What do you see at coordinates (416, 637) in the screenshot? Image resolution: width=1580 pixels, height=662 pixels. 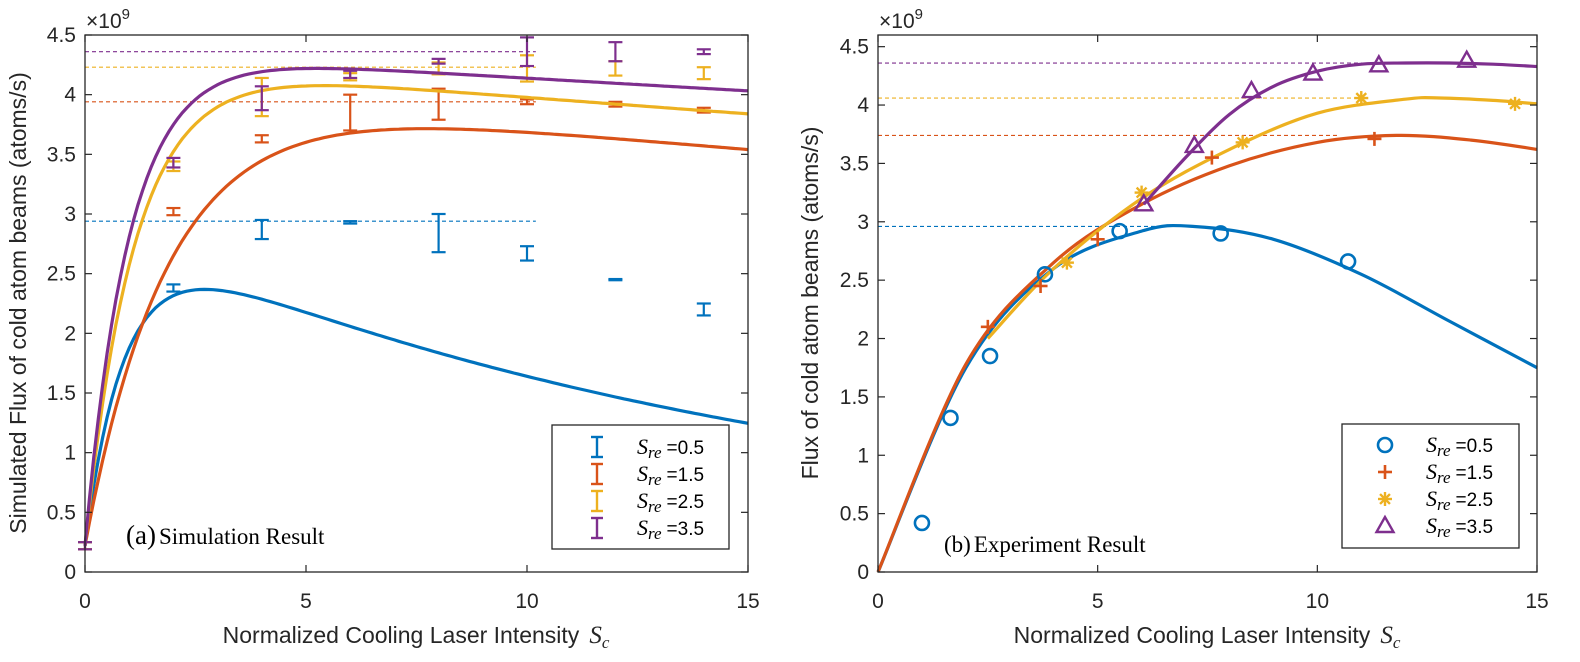 I see `panel-a-xlabel: Normalized Cooling Laser Intensity Sc` at bounding box center [416, 637].